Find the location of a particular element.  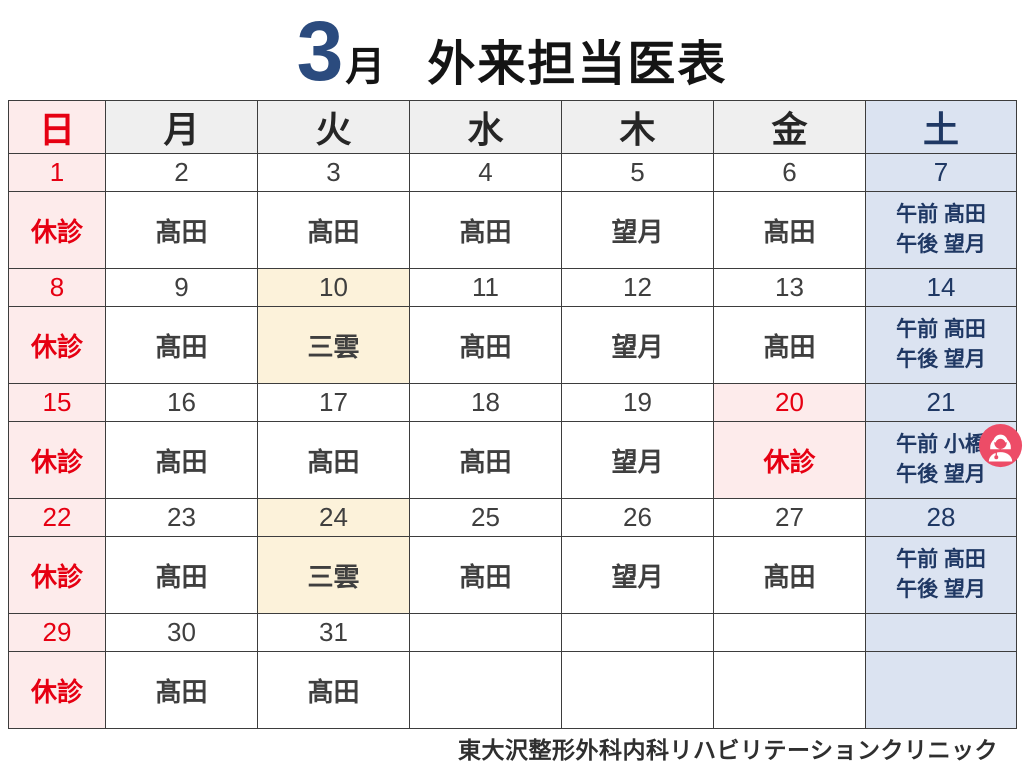

date-cell: 19 is located at coordinates (637, 402).